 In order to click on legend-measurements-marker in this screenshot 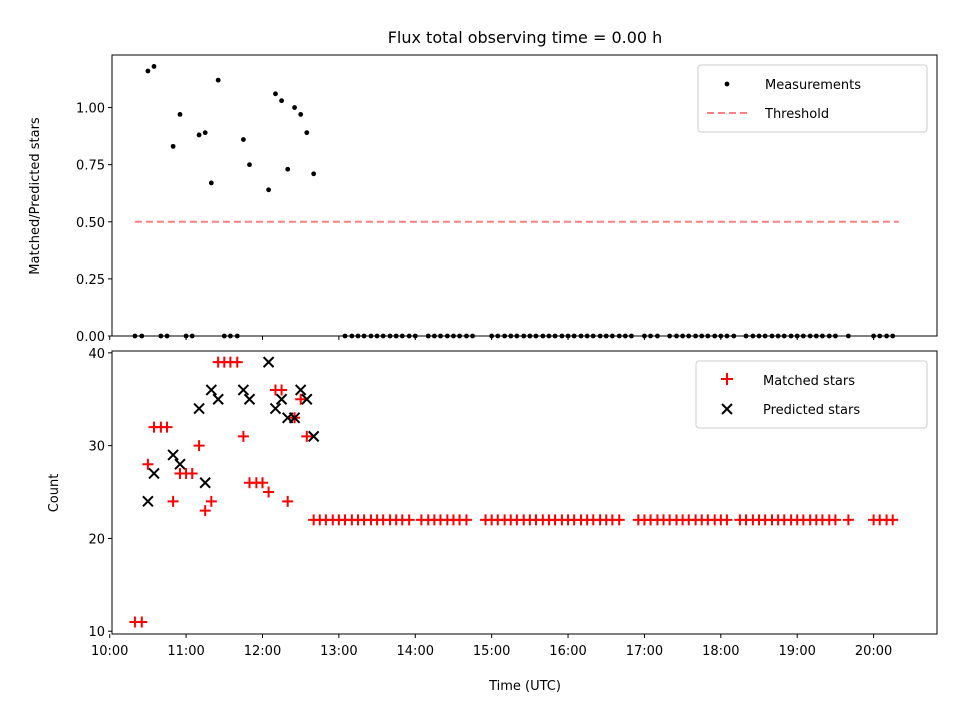, I will do `click(727, 84)`.